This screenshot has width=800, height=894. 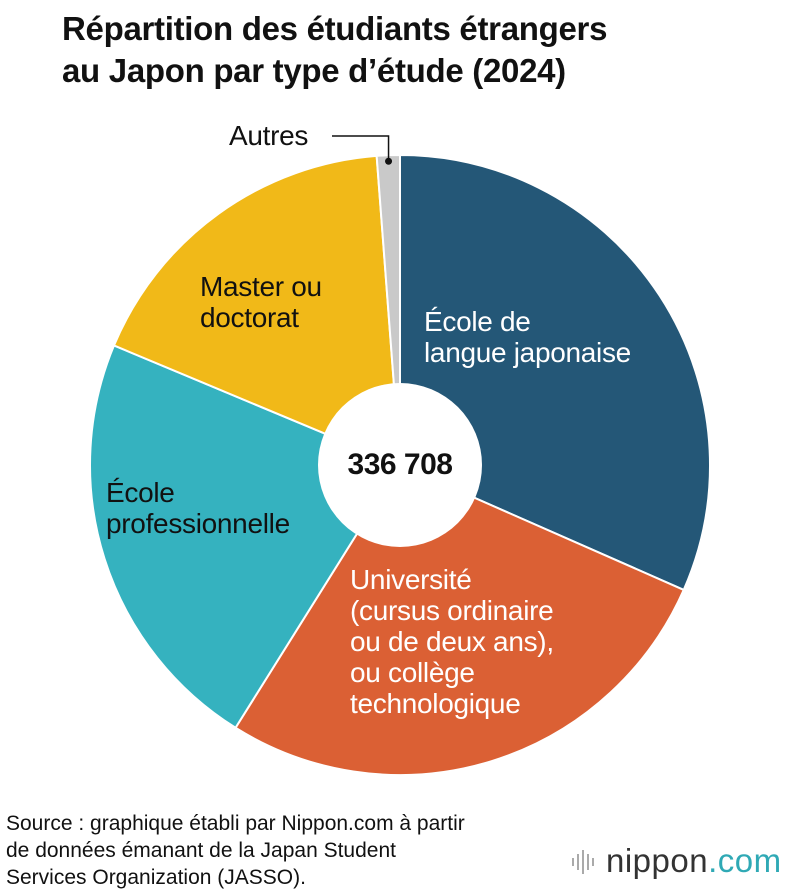 I want to click on label-master: Master ou doctorat, so click(x=261, y=302).